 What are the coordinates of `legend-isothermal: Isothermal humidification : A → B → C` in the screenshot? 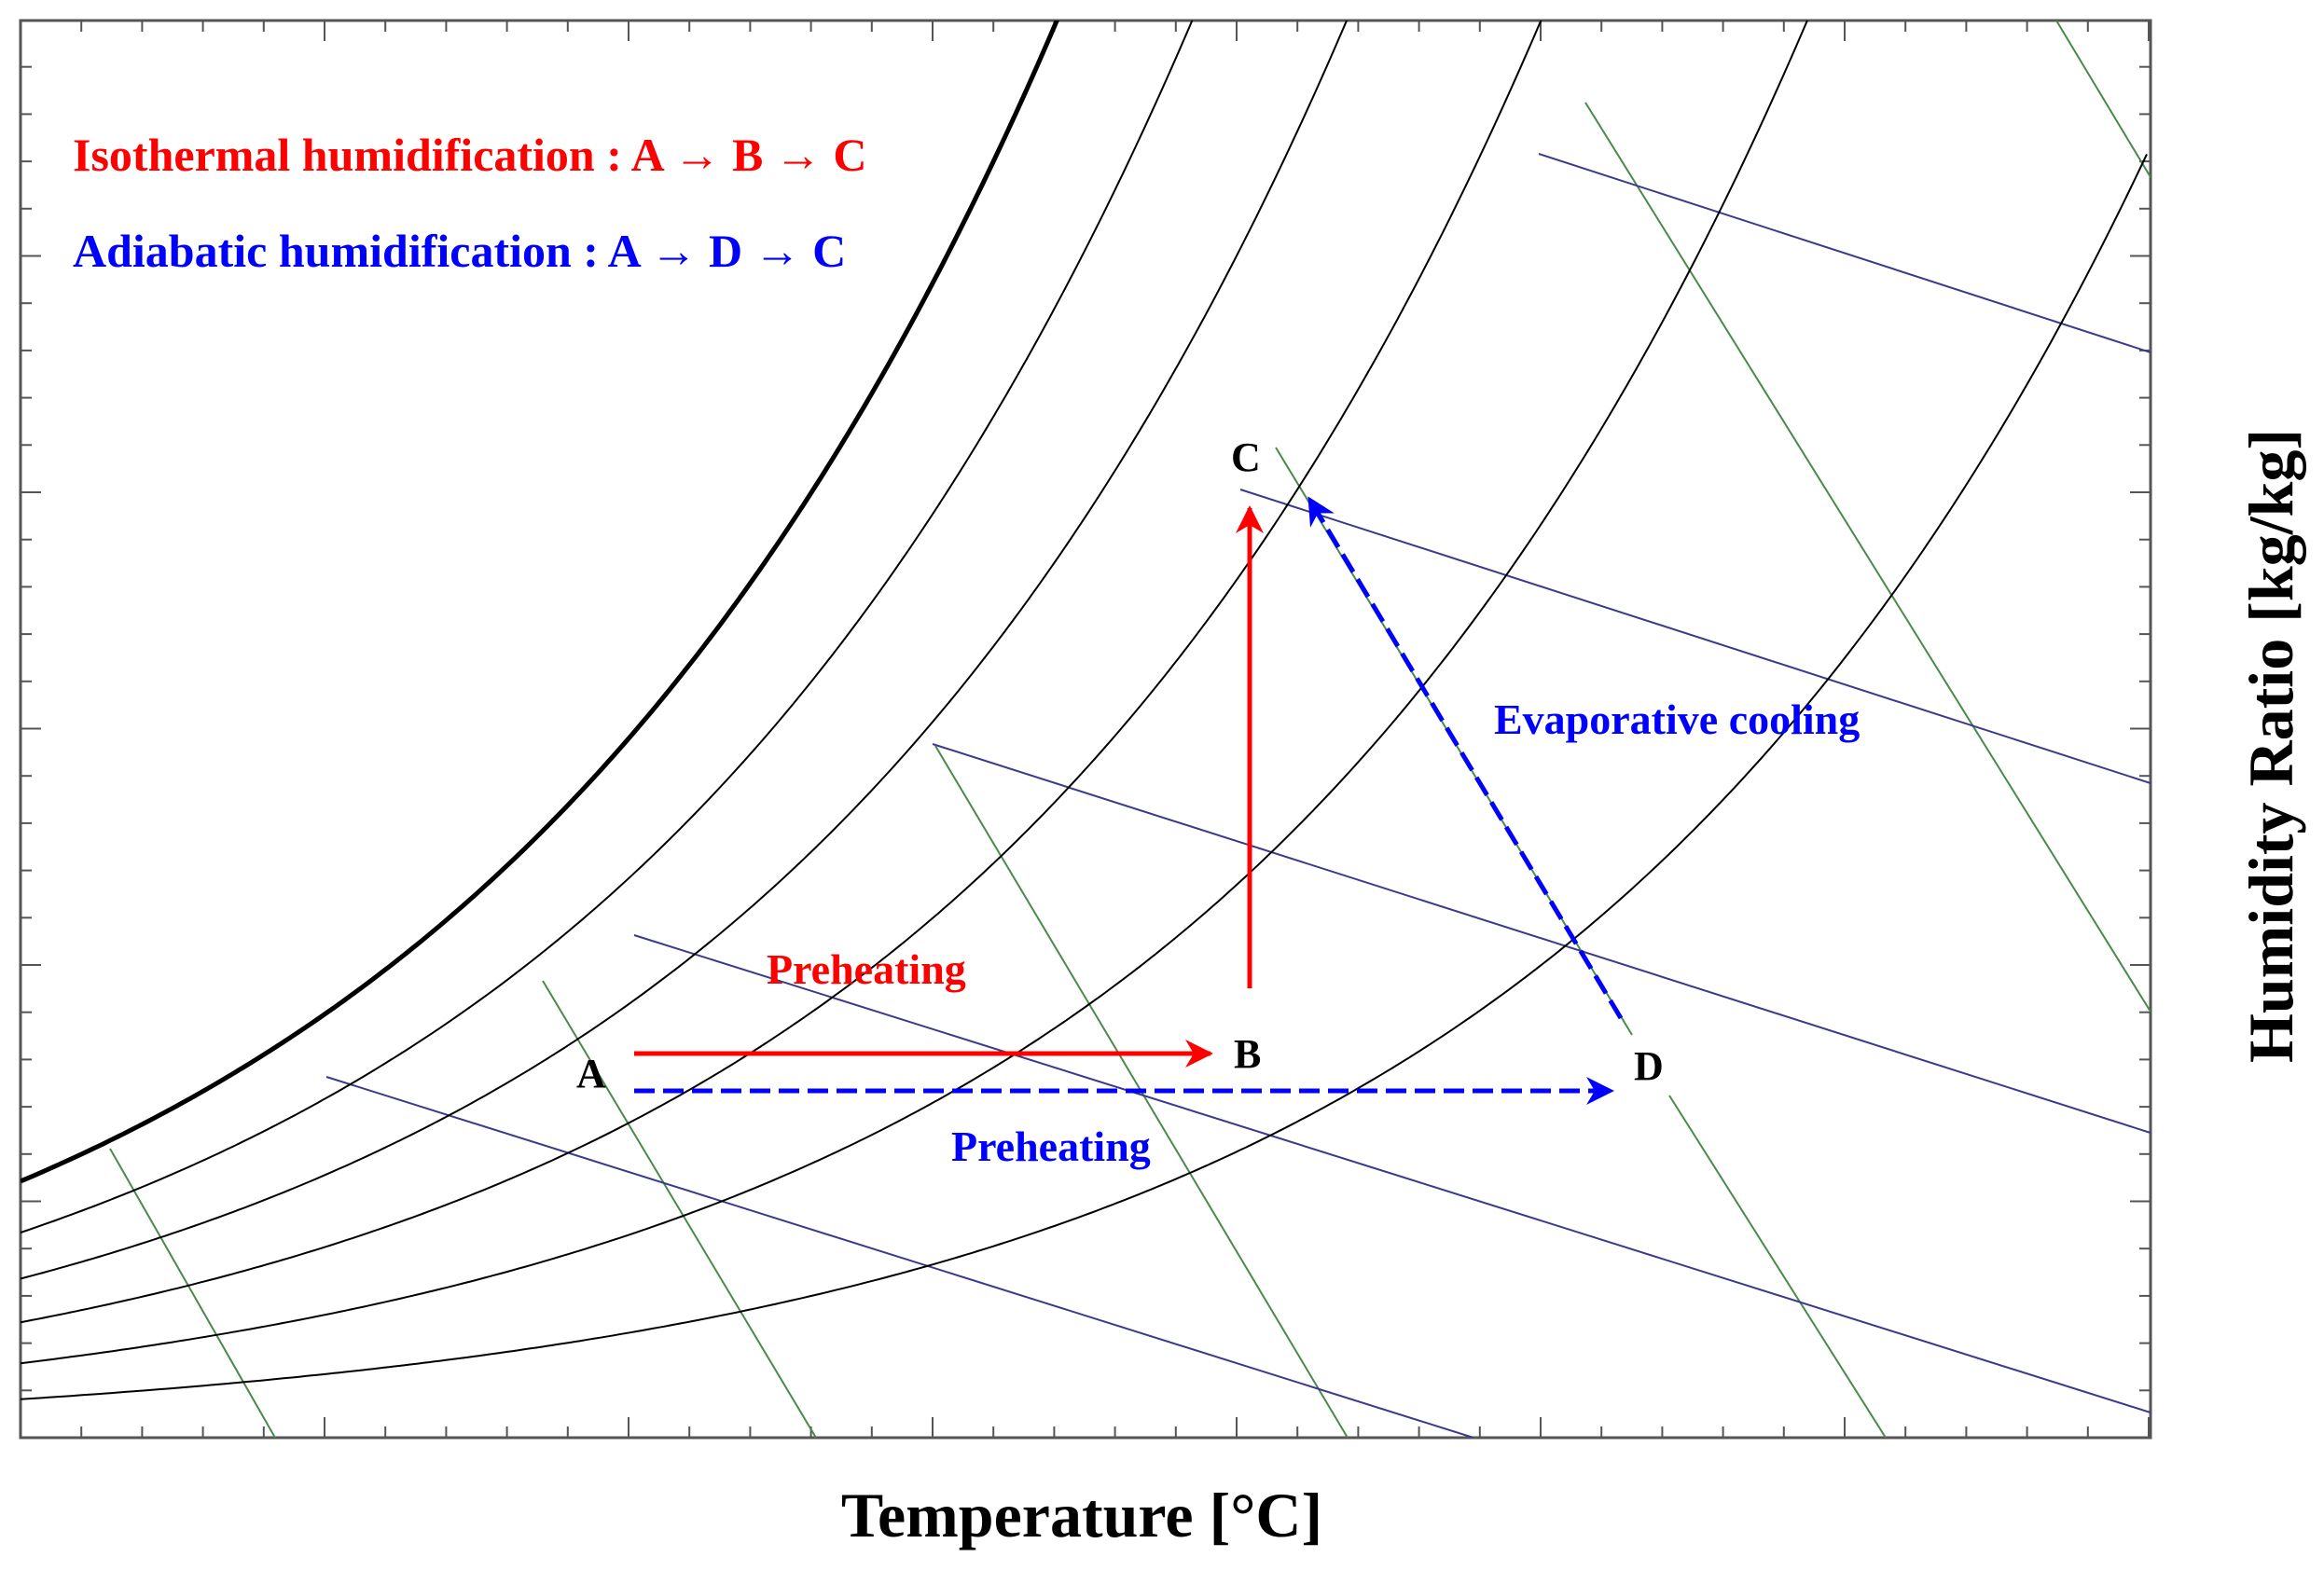 It's located at (469, 155).